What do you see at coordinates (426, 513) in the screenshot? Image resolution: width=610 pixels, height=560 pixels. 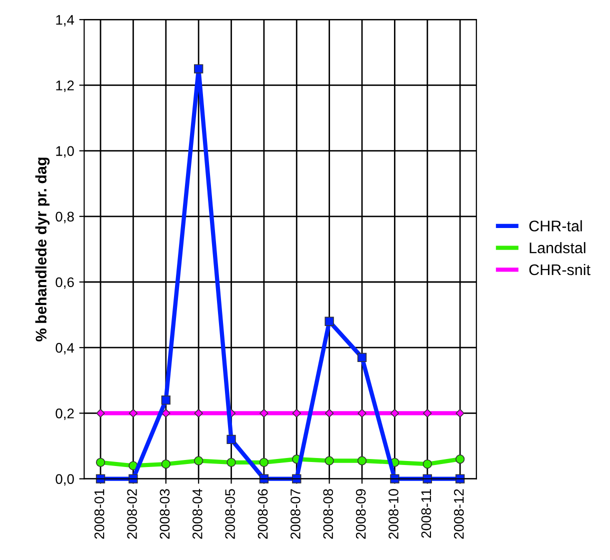 I see `x-tick-label: 2008-11` at bounding box center [426, 513].